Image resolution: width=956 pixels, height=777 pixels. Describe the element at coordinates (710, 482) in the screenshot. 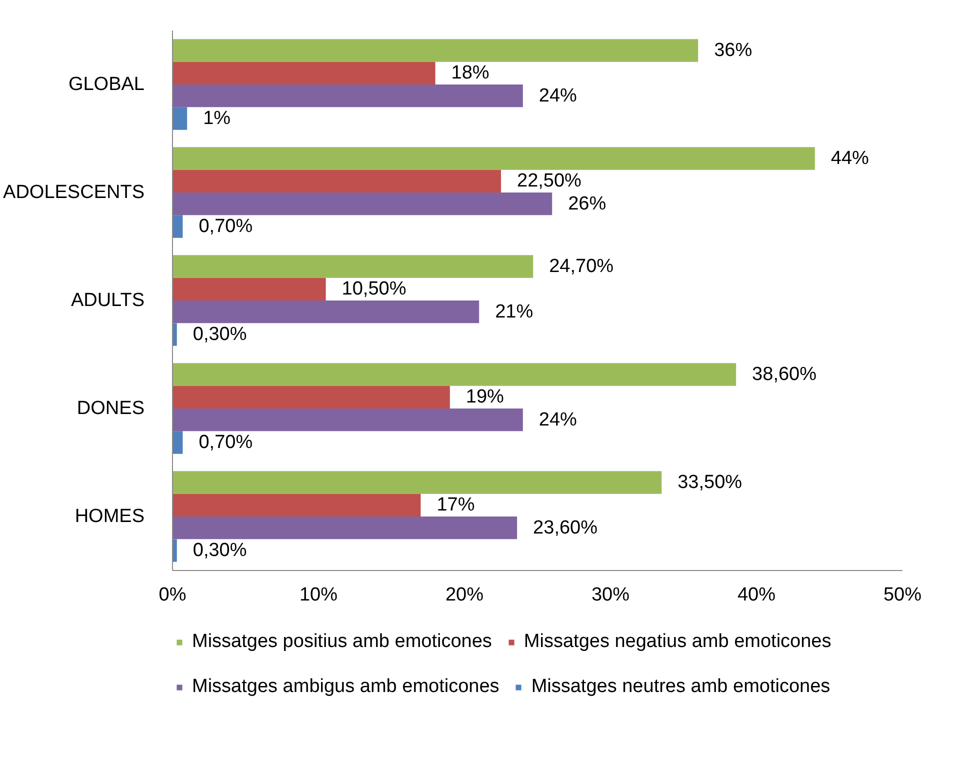

I see `data-label: 33,50%` at that location.